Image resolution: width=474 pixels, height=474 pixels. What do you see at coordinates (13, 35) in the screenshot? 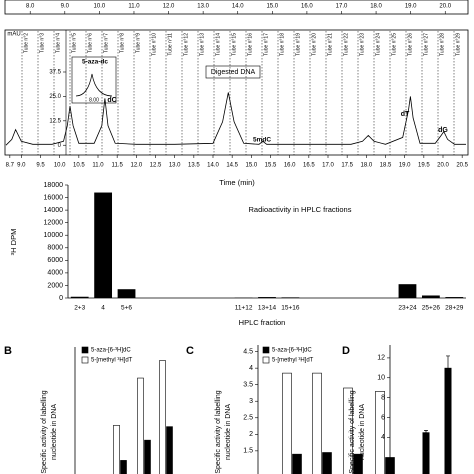
I see `y-axis-label: mAU` at bounding box center [13, 35].